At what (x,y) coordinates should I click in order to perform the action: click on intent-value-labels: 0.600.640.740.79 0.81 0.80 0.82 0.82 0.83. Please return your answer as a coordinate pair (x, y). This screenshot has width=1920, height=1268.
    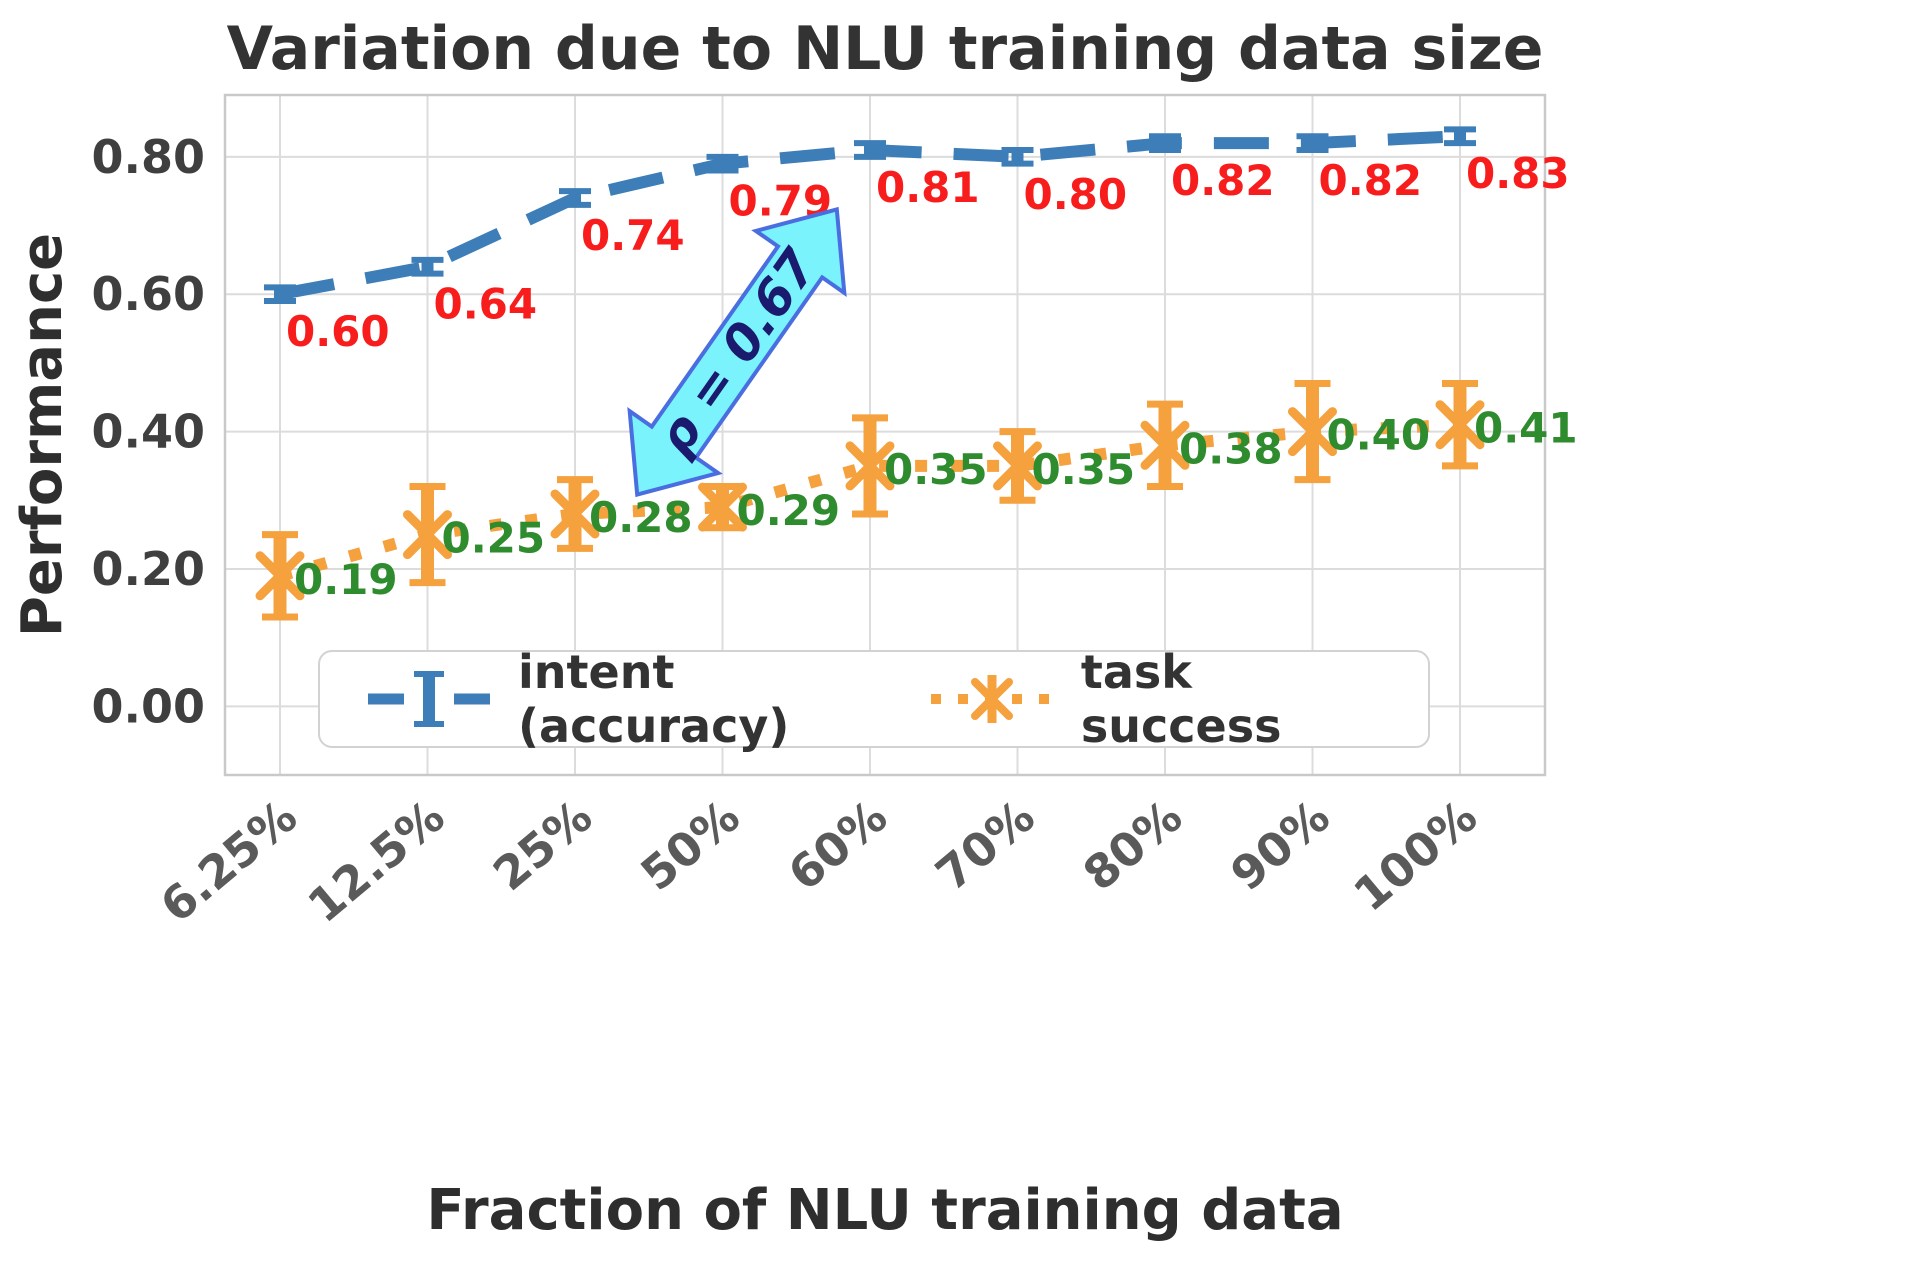
    Looking at the image, I should click on (928, 252).